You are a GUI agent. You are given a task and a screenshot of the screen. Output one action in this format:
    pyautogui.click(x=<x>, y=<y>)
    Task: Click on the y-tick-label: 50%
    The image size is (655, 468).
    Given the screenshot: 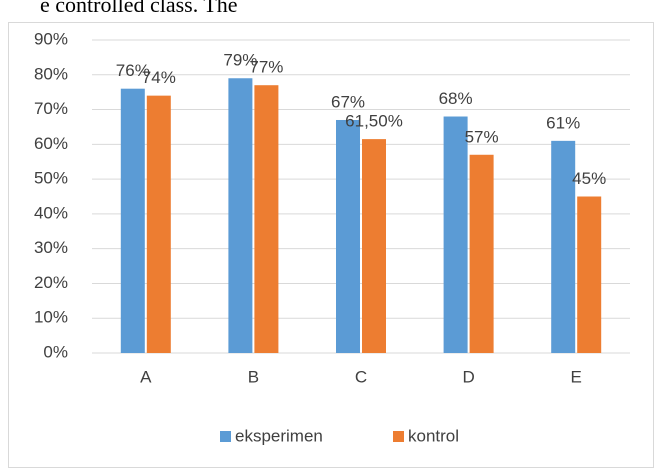 What is the action you would take?
    pyautogui.click(x=51, y=178)
    